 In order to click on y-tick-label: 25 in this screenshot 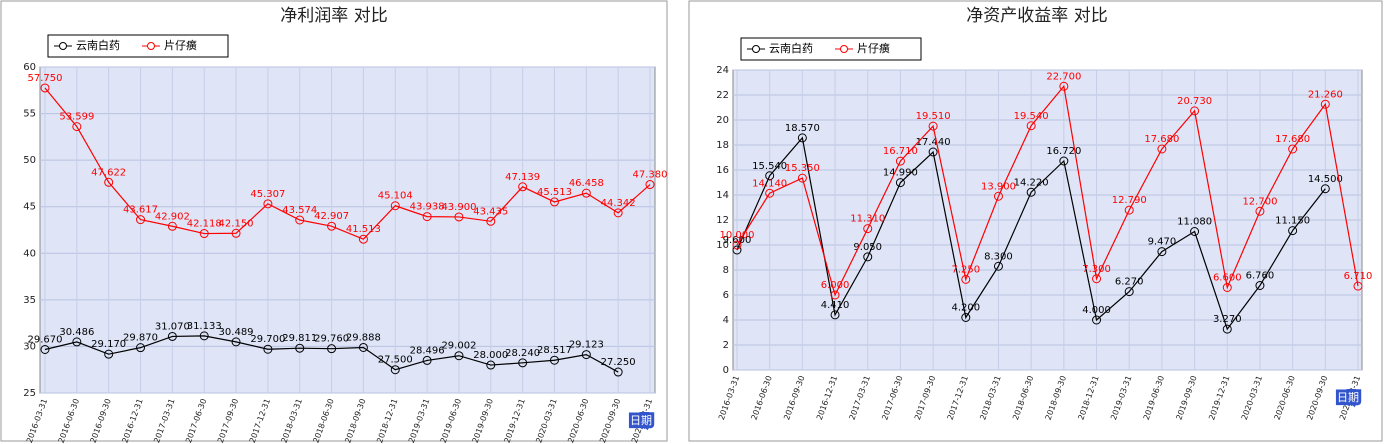, I will do `click(29, 393)`.